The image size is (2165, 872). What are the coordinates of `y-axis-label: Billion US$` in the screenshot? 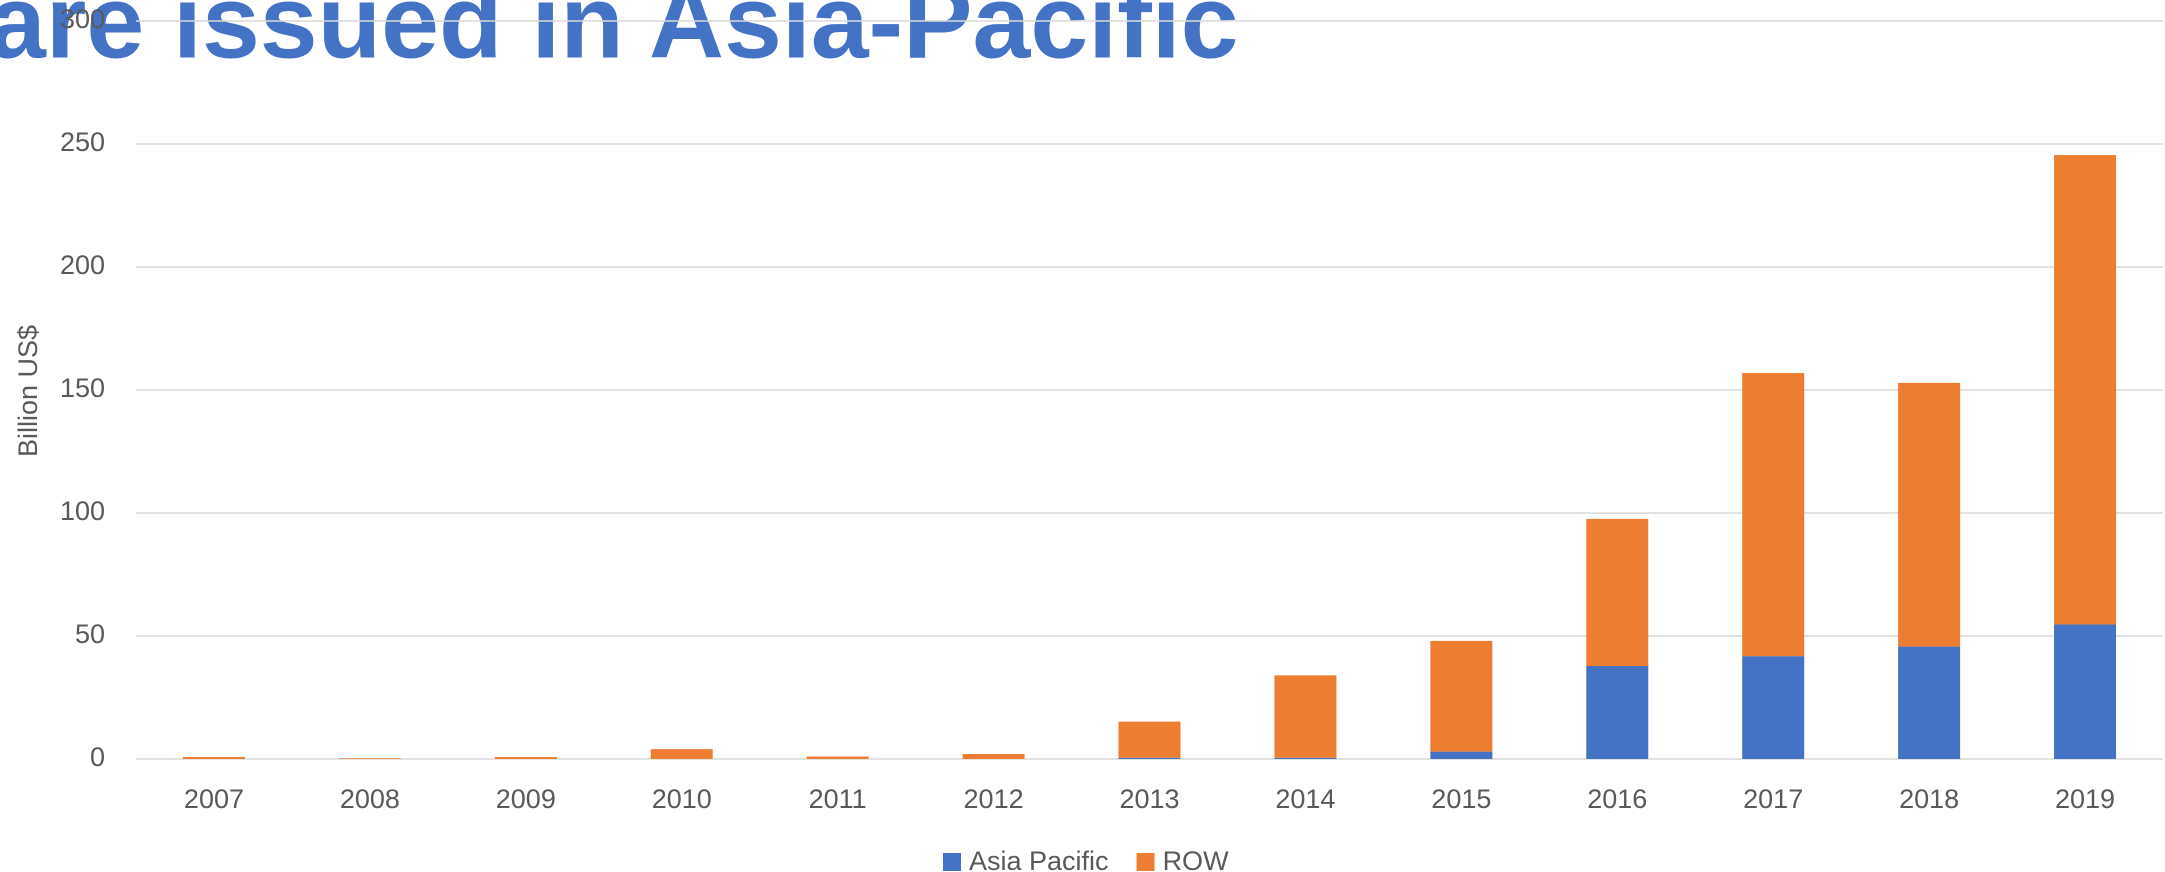 It's located at (28, 391).